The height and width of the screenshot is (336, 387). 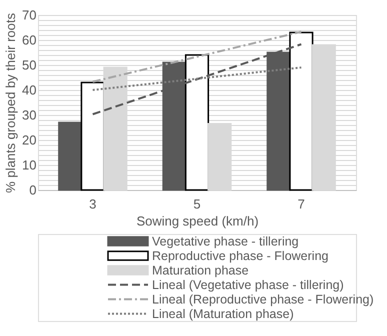 What do you see at coordinates (29, 40) in the screenshot?
I see `y-tick-label: 60` at bounding box center [29, 40].